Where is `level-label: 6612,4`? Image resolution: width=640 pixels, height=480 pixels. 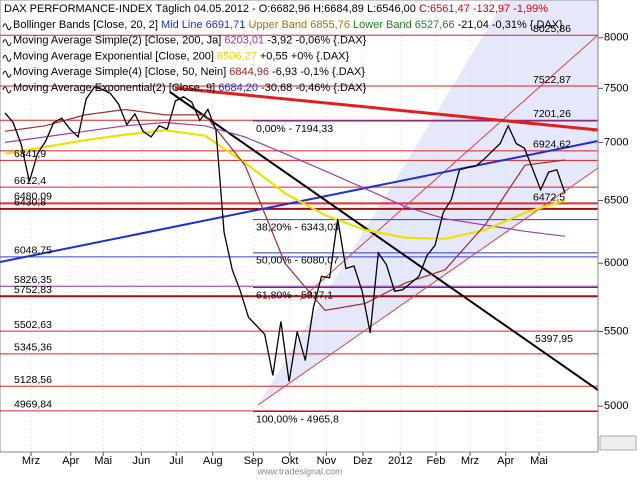
level-label: 6612,4 is located at coordinates (30, 181).